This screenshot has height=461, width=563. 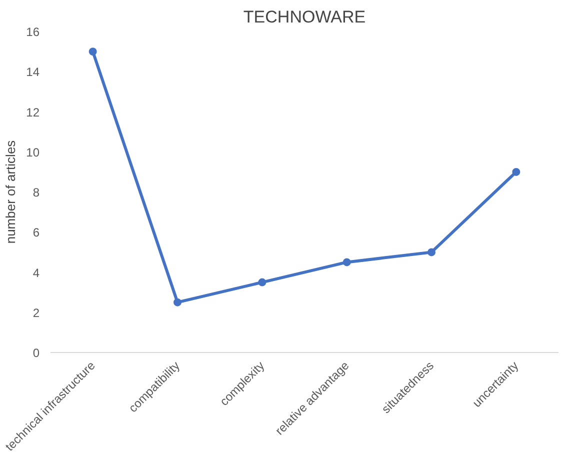 I want to click on y-tick-label: 8, so click(x=36, y=193).